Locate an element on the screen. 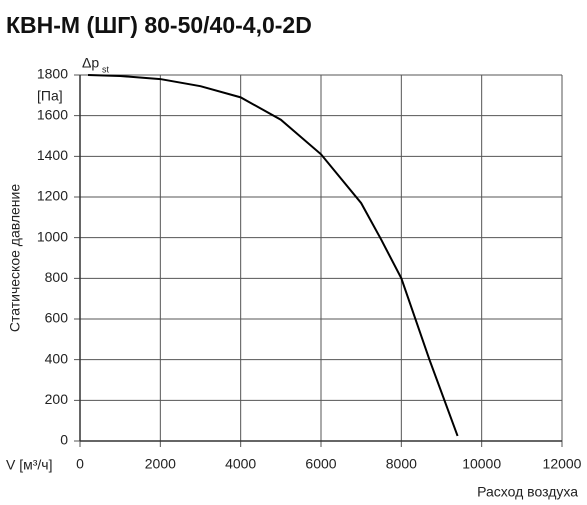 Image resolution: width=587 pixels, height=505 pixels. y-tick-label: 1000 is located at coordinates (52, 236).